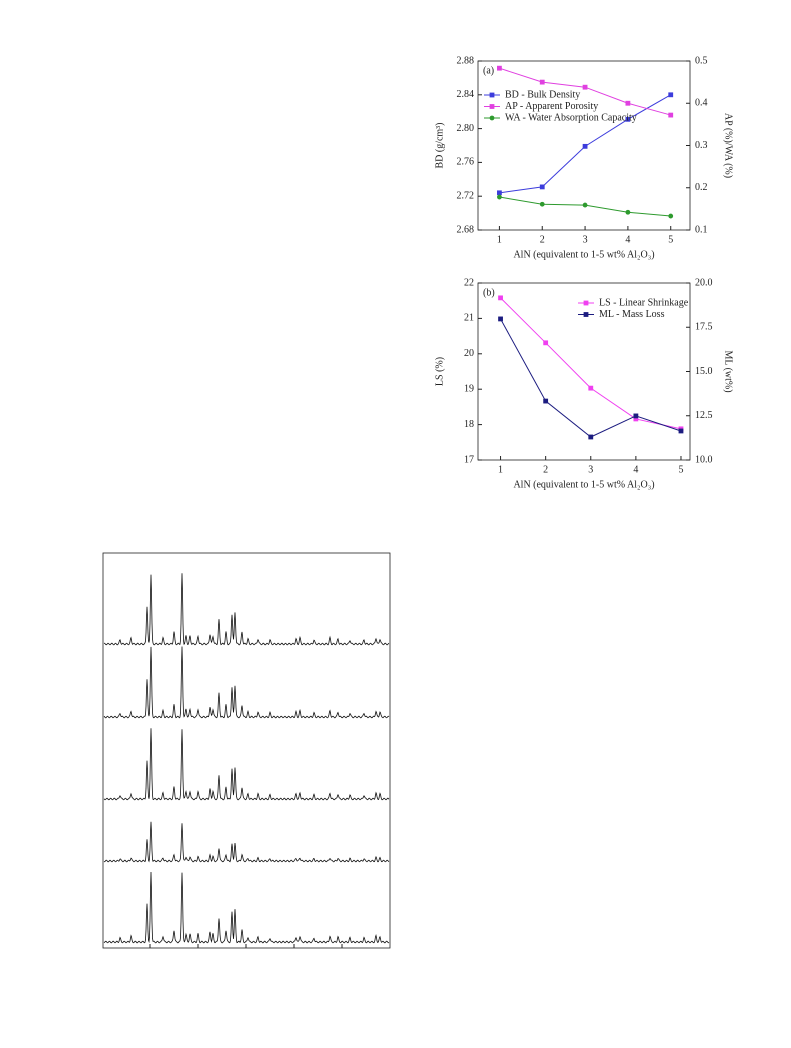 This screenshot has width=791, height=1048. I want to click on y2-axis-label: ML (wt%), so click(728, 371).